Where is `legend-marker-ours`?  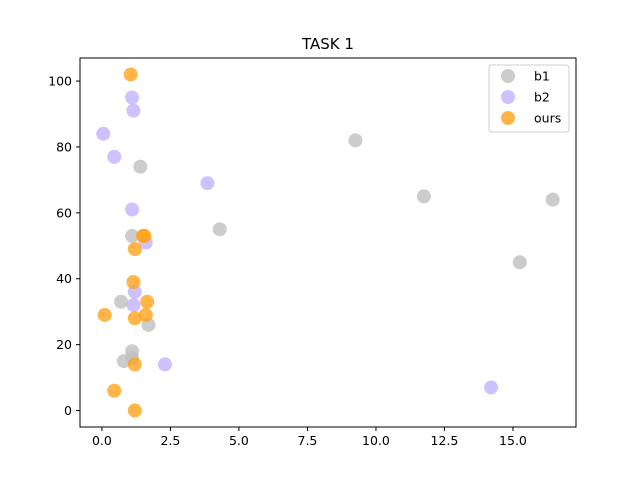 legend-marker-ours is located at coordinates (508, 118).